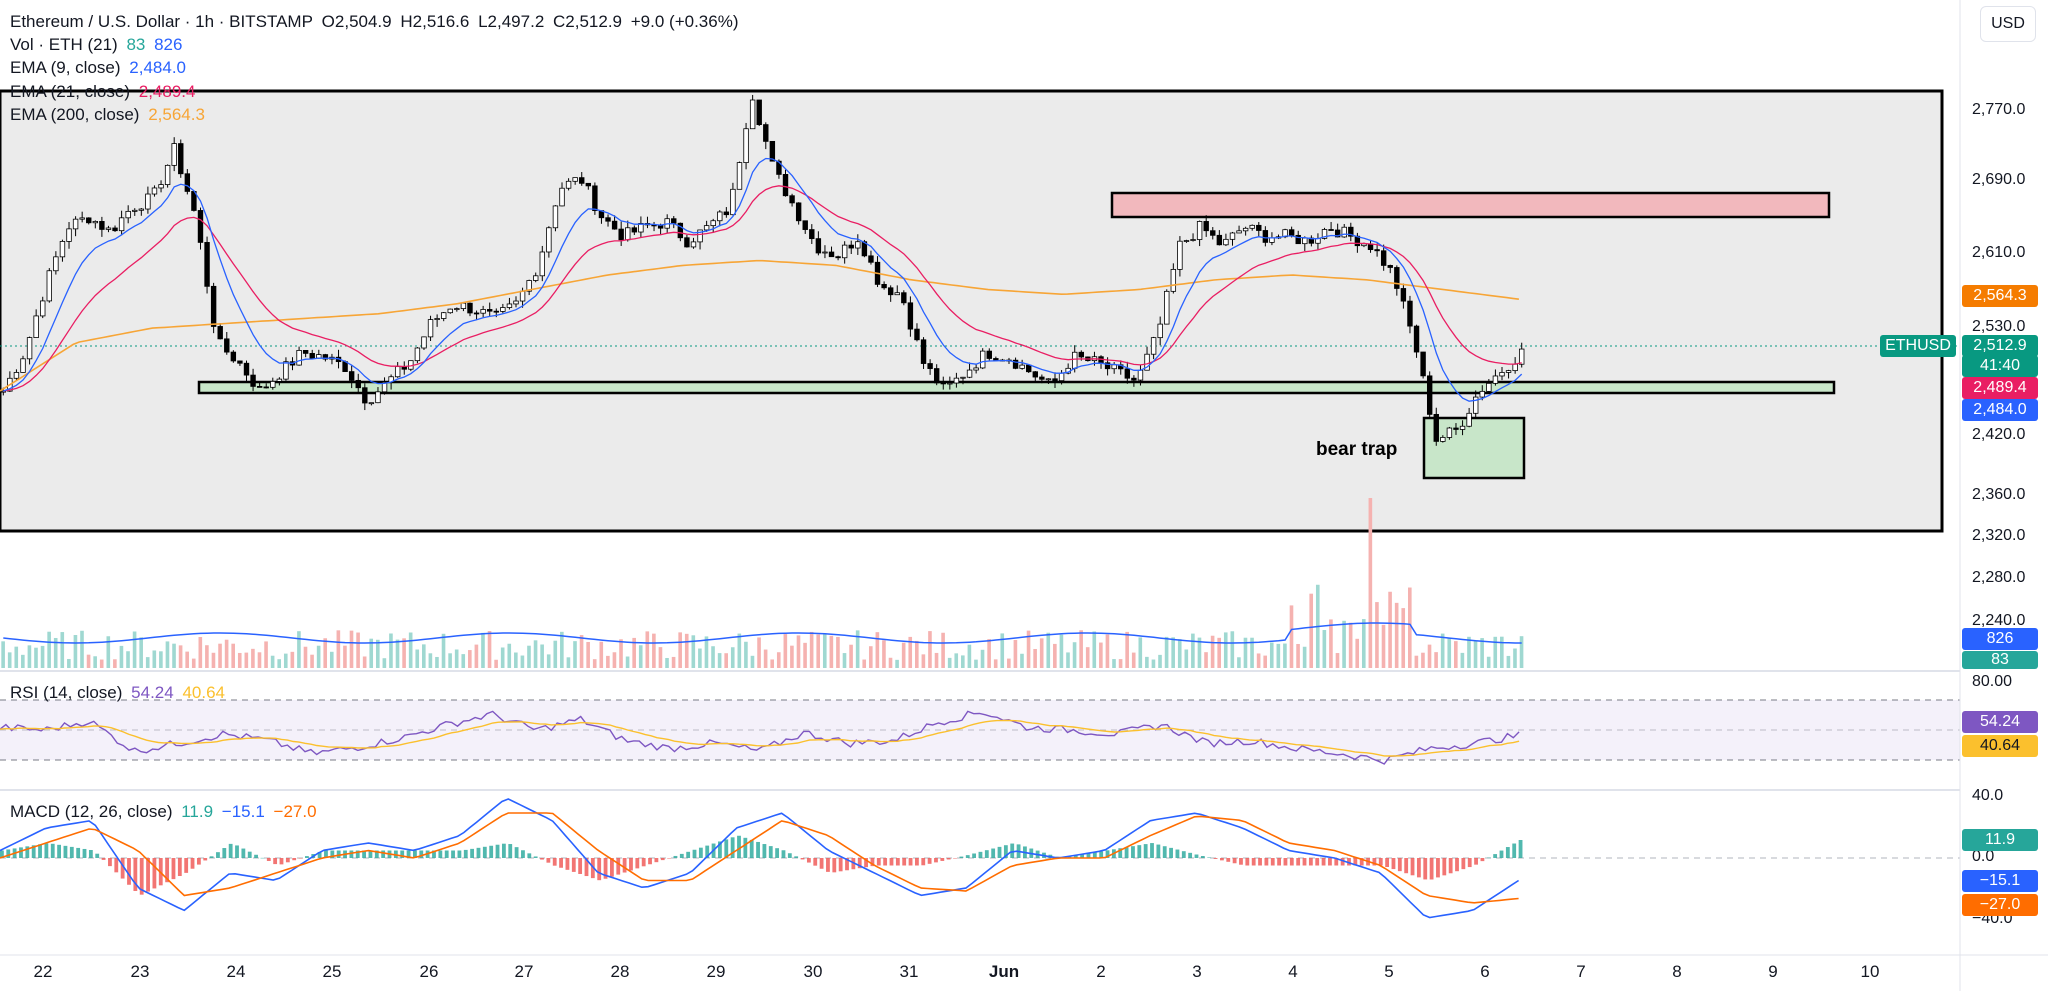 This screenshot has height=991, width=2048. I want to click on volume-bars, so click(762, 583).